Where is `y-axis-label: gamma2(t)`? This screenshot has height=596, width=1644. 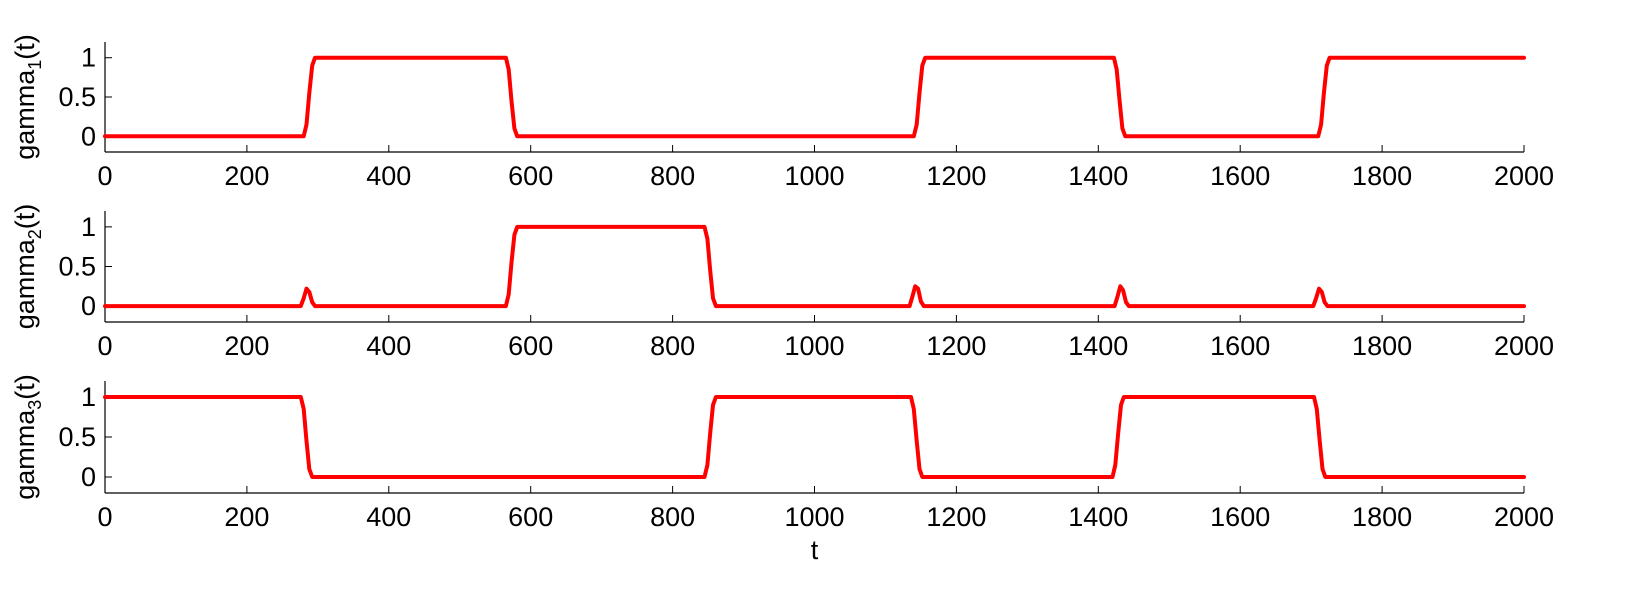 y-axis-label: gamma2(t) is located at coordinates (27, 267).